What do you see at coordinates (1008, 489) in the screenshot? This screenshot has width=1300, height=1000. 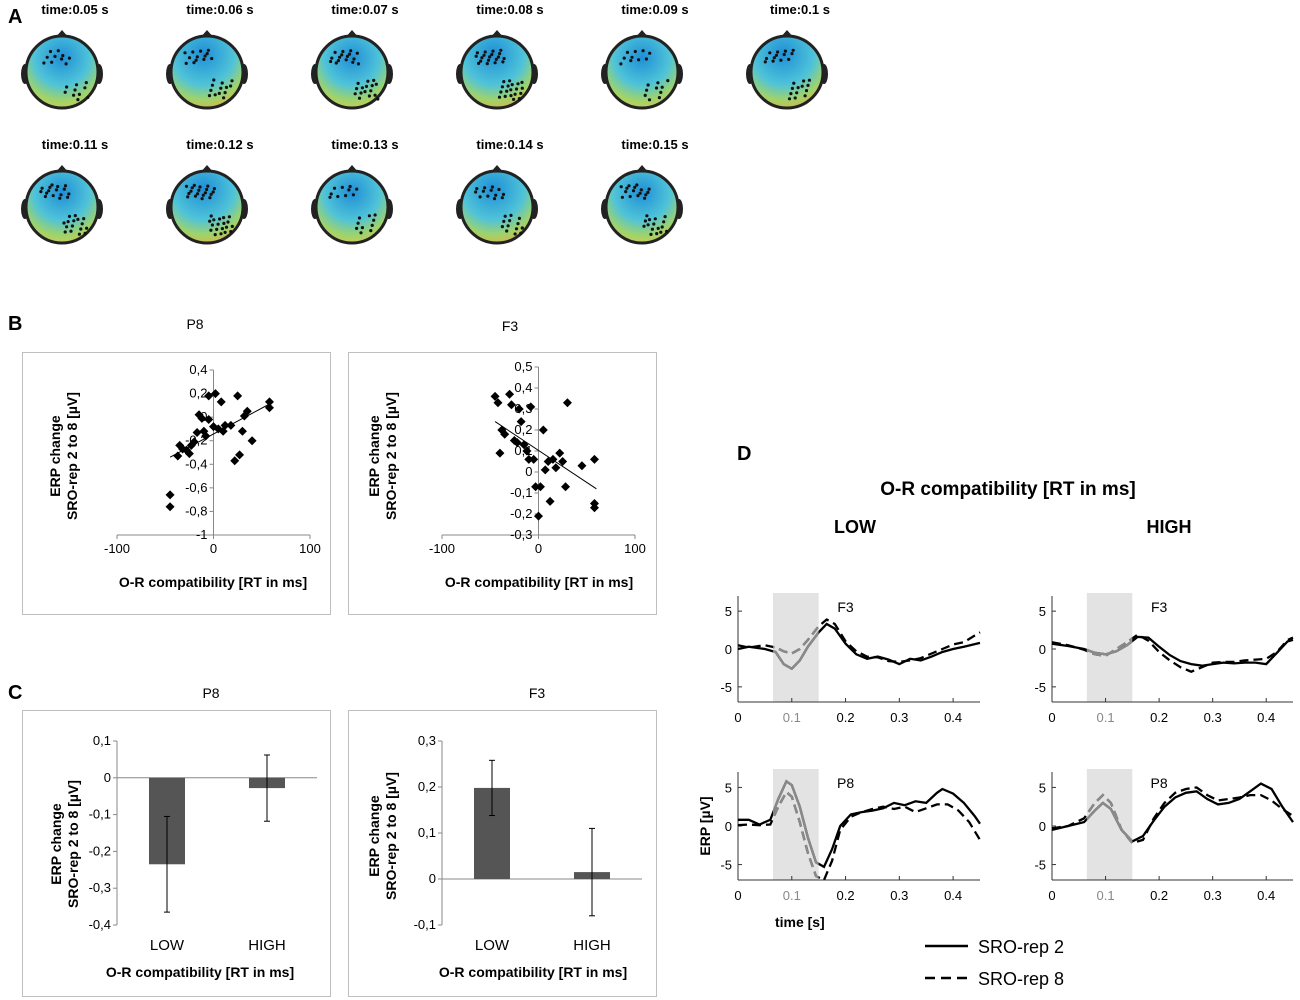 I see `panel-d-title: O-R compatibility [RT in ms]` at bounding box center [1008, 489].